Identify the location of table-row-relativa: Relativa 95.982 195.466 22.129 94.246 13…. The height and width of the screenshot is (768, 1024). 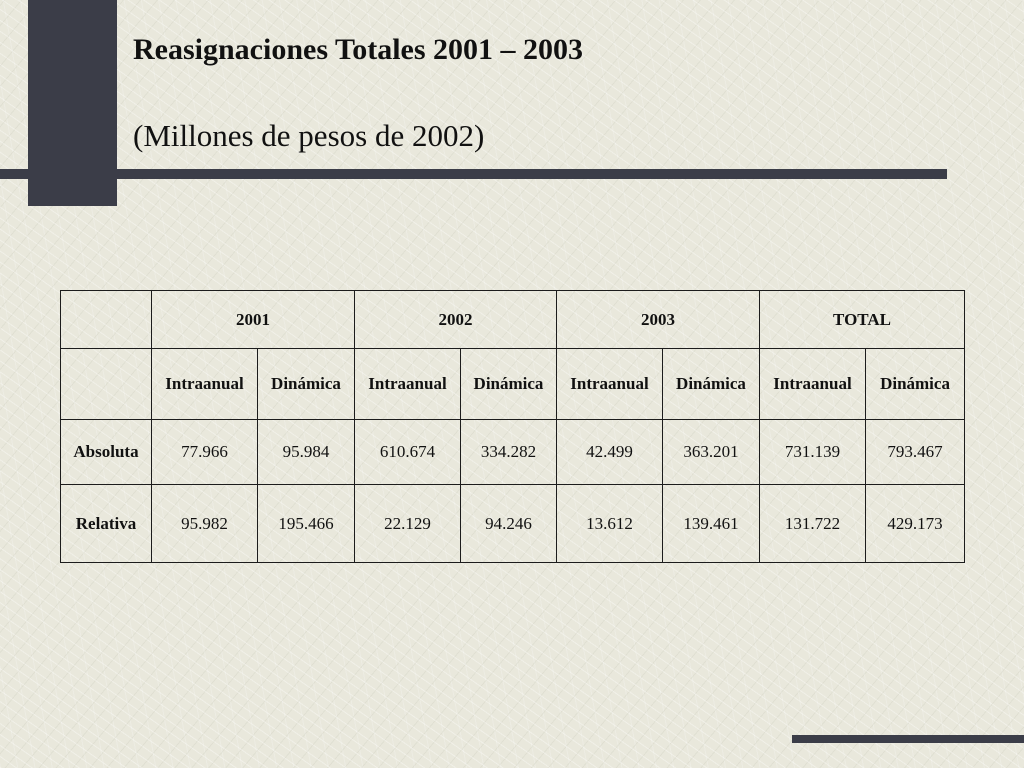
(513, 523).